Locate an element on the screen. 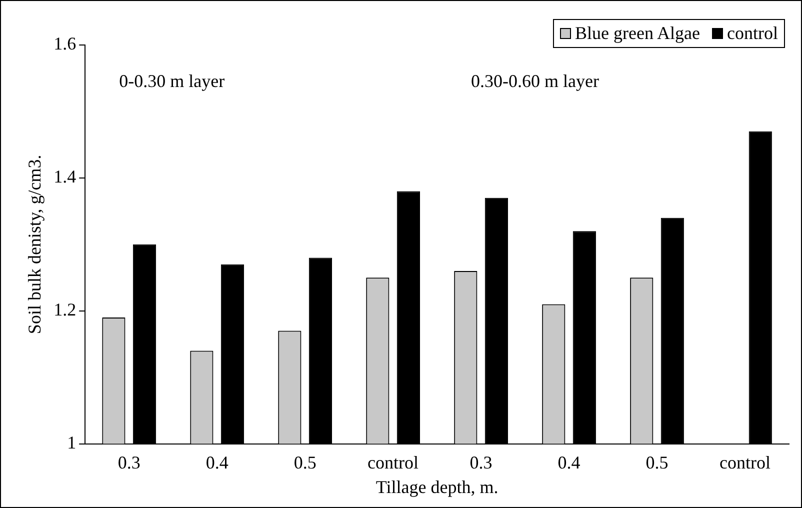  y-tick-label: 1.6 is located at coordinates (65, 44).